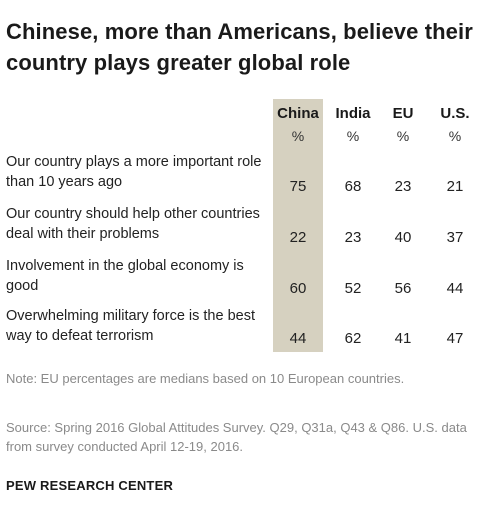 This screenshot has height=515, width=486. What do you see at coordinates (455, 338) in the screenshot?
I see `table-cell: 47` at bounding box center [455, 338].